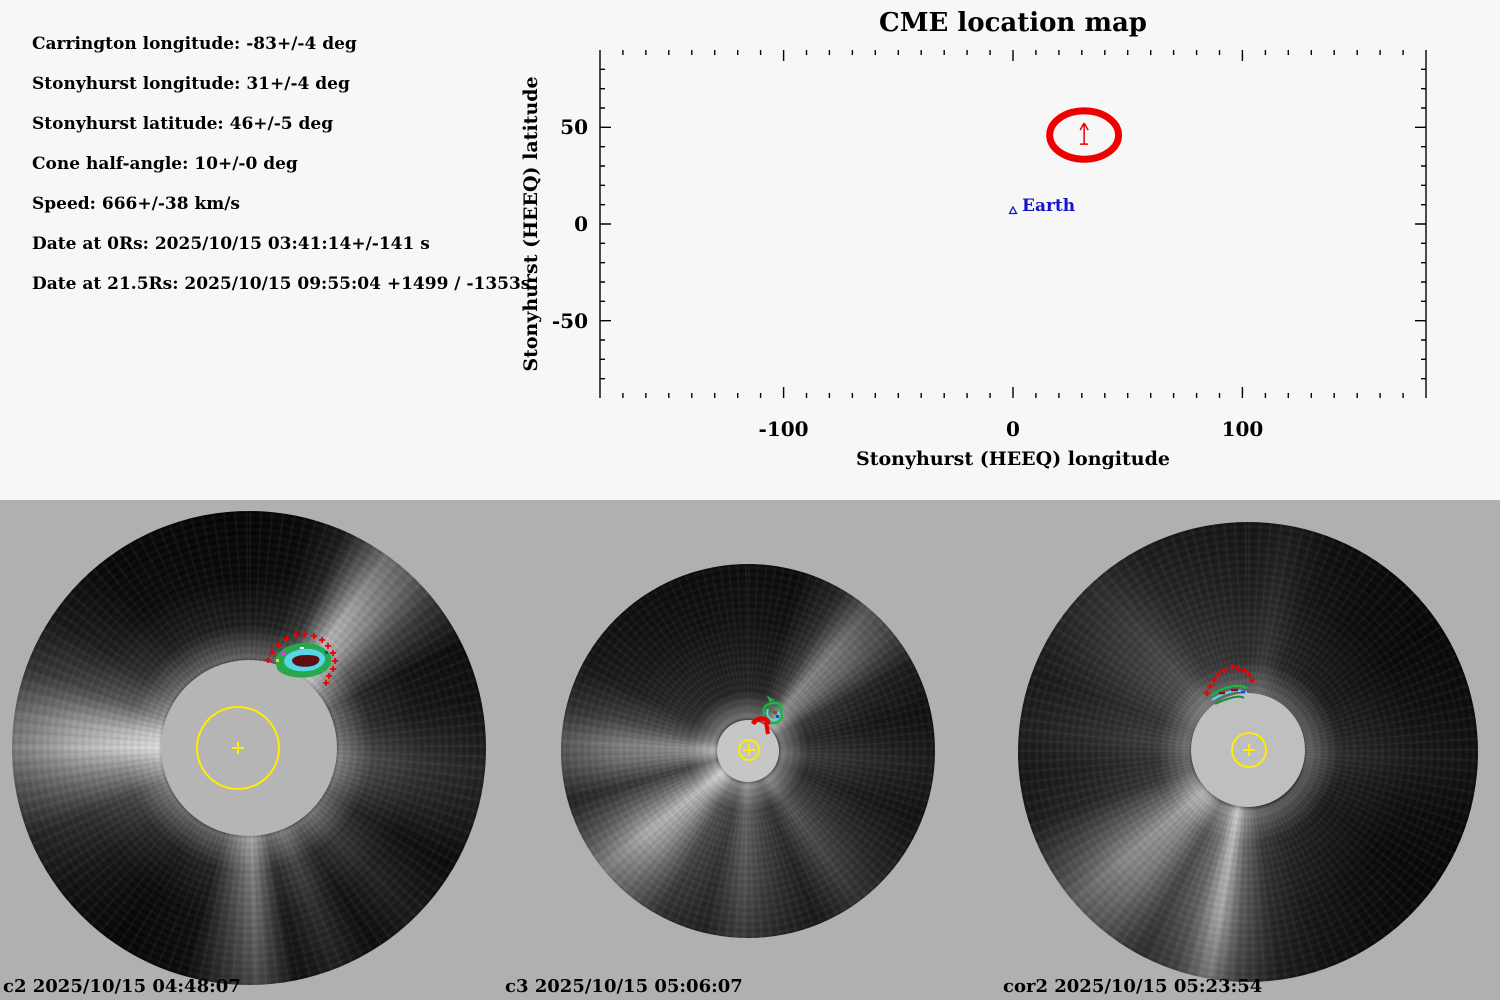 The image size is (1500, 1000). I want to click on earth-marker-icon, so click(1013, 210).